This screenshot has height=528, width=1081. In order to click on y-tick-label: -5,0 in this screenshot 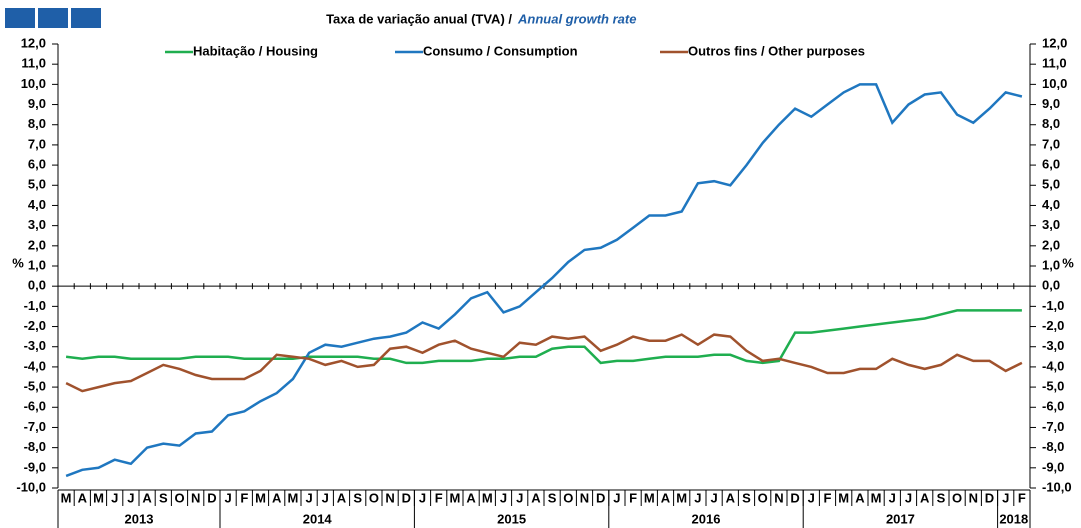, I will do `click(35, 386)`.